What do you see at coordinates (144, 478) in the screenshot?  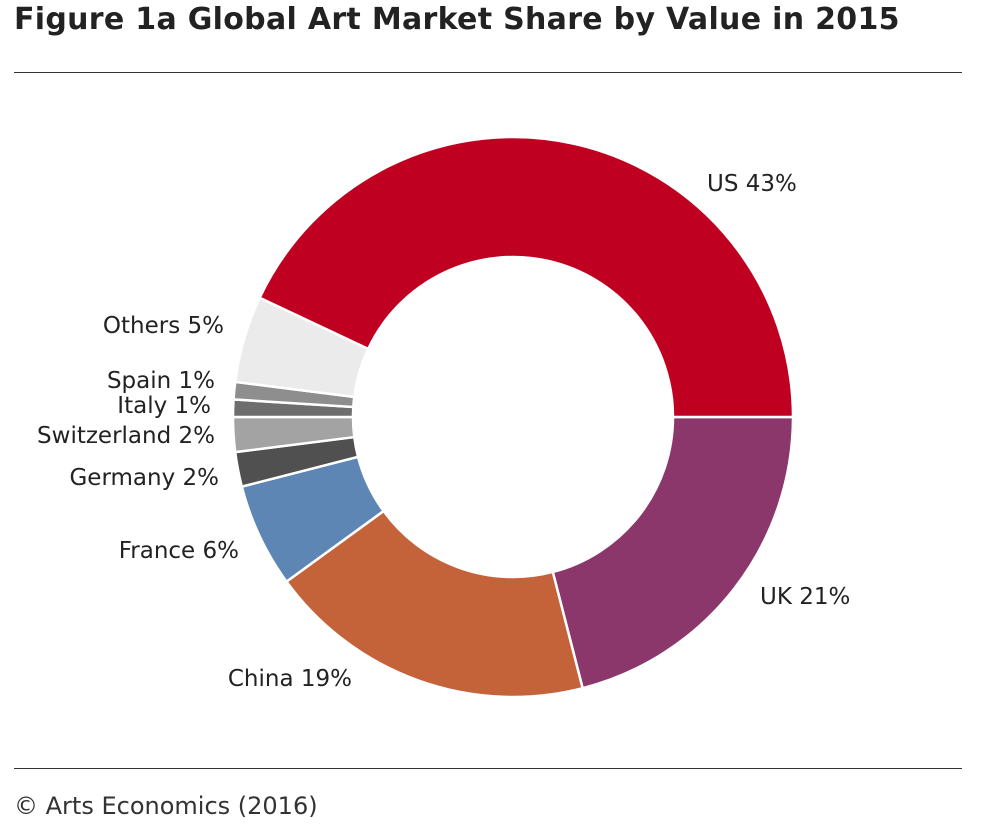 I see `label-germany: Germany 2%` at bounding box center [144, 478].